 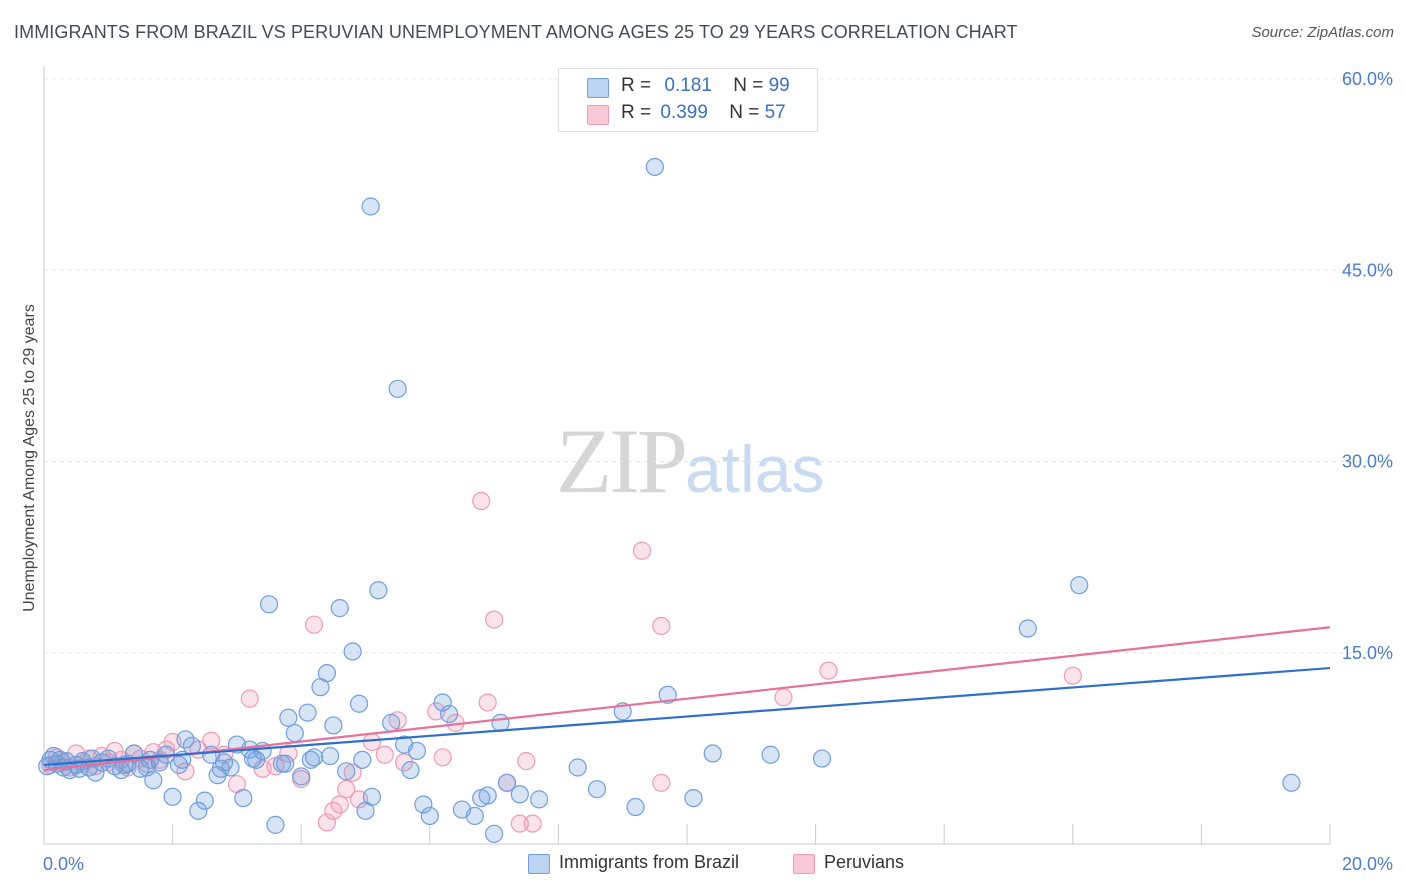 What do you see at coordinates (598, 115) in the screenshot?
I see `legend-swatch-peru` at bounding box center [598, 115].